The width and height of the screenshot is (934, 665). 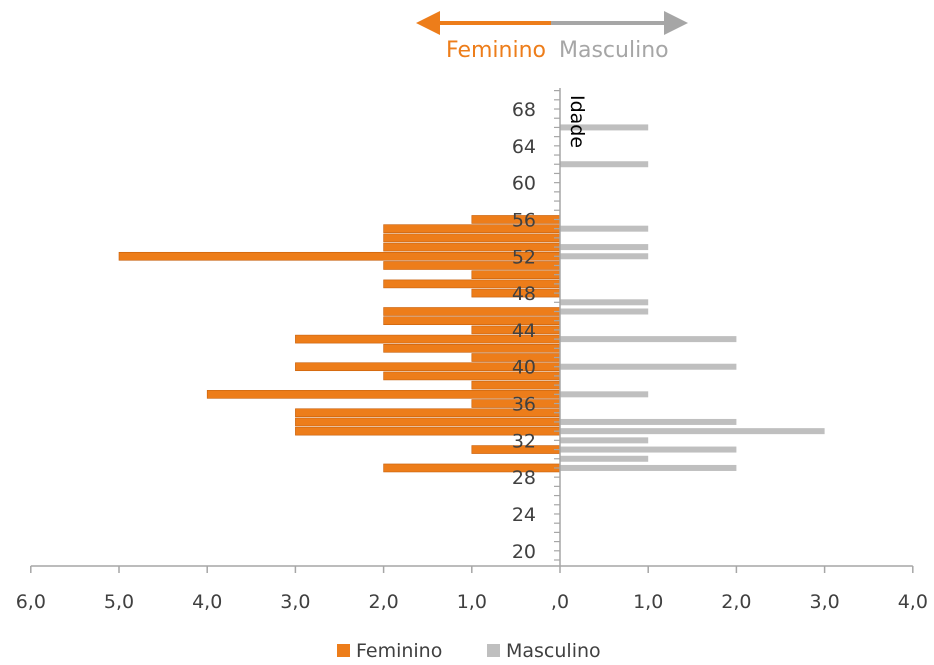 I want to click on x-tick-label: ,0, so click(x=560, y=602).